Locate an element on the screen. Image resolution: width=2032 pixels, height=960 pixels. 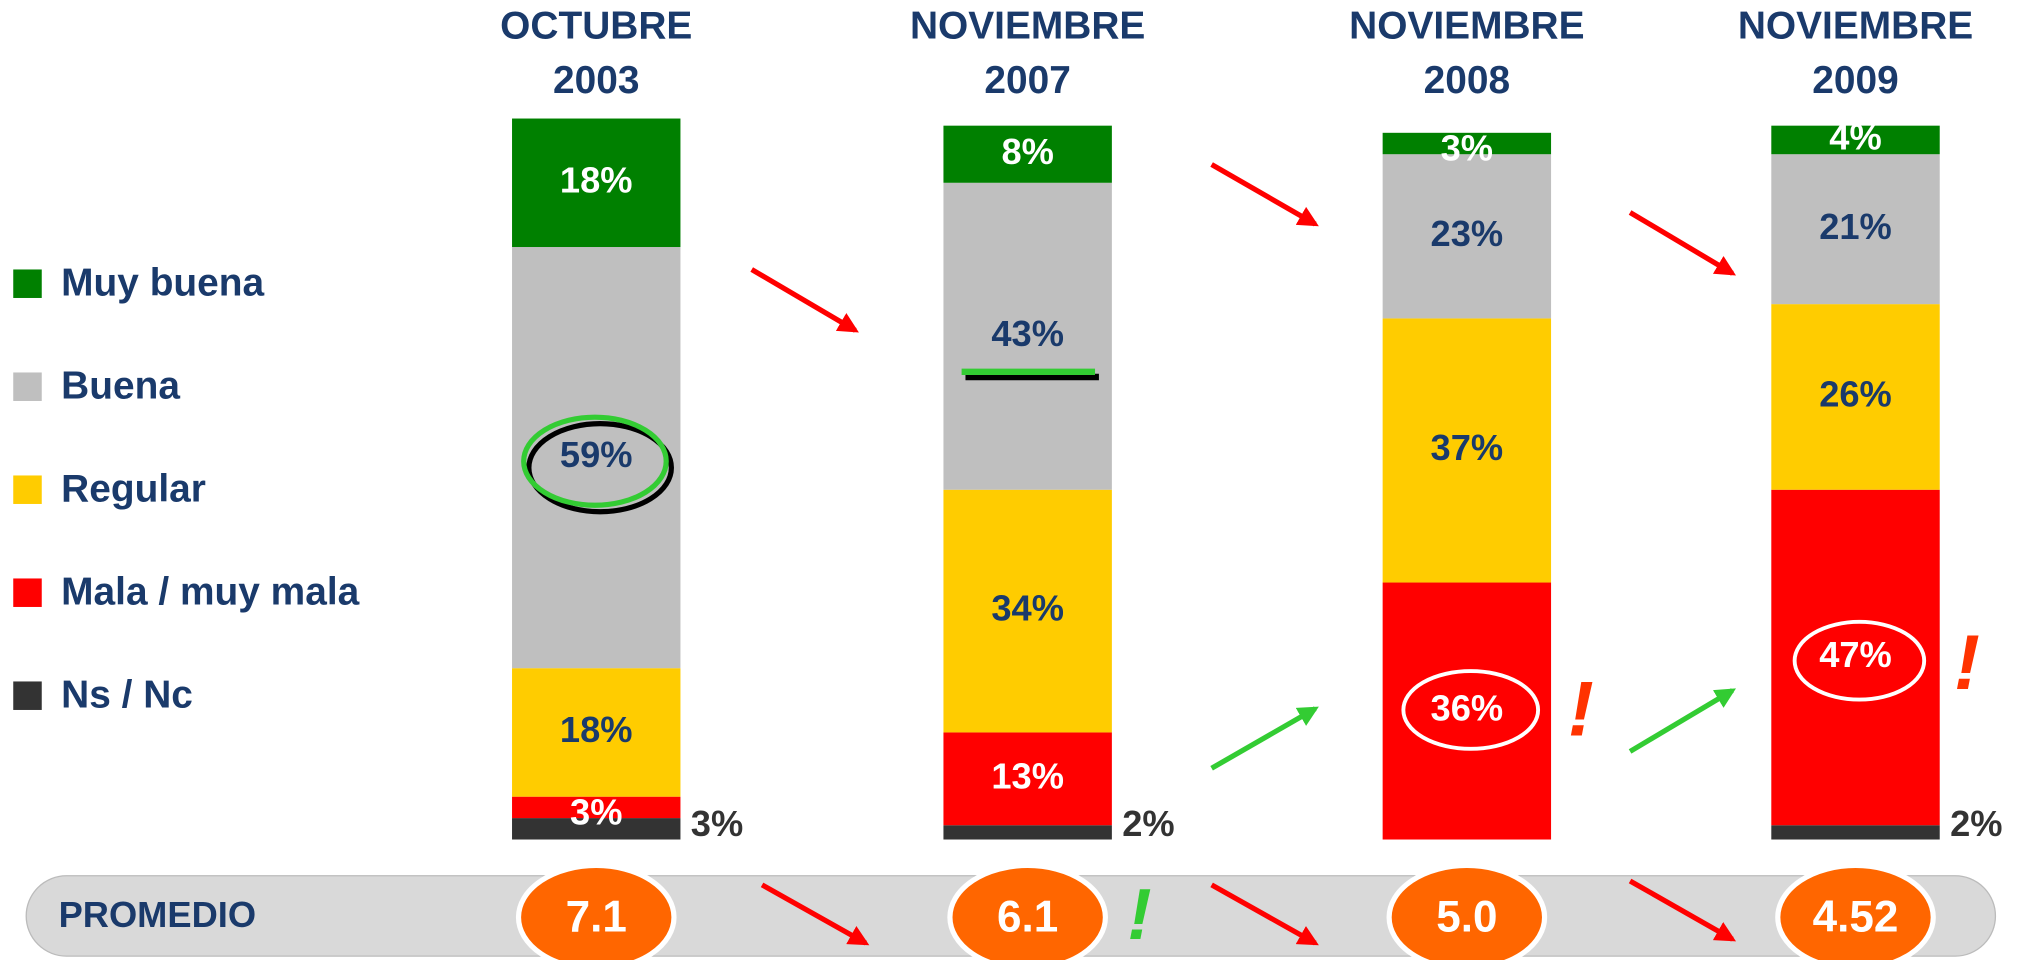
data-label: 43% is located at coordinates (1027, 333).